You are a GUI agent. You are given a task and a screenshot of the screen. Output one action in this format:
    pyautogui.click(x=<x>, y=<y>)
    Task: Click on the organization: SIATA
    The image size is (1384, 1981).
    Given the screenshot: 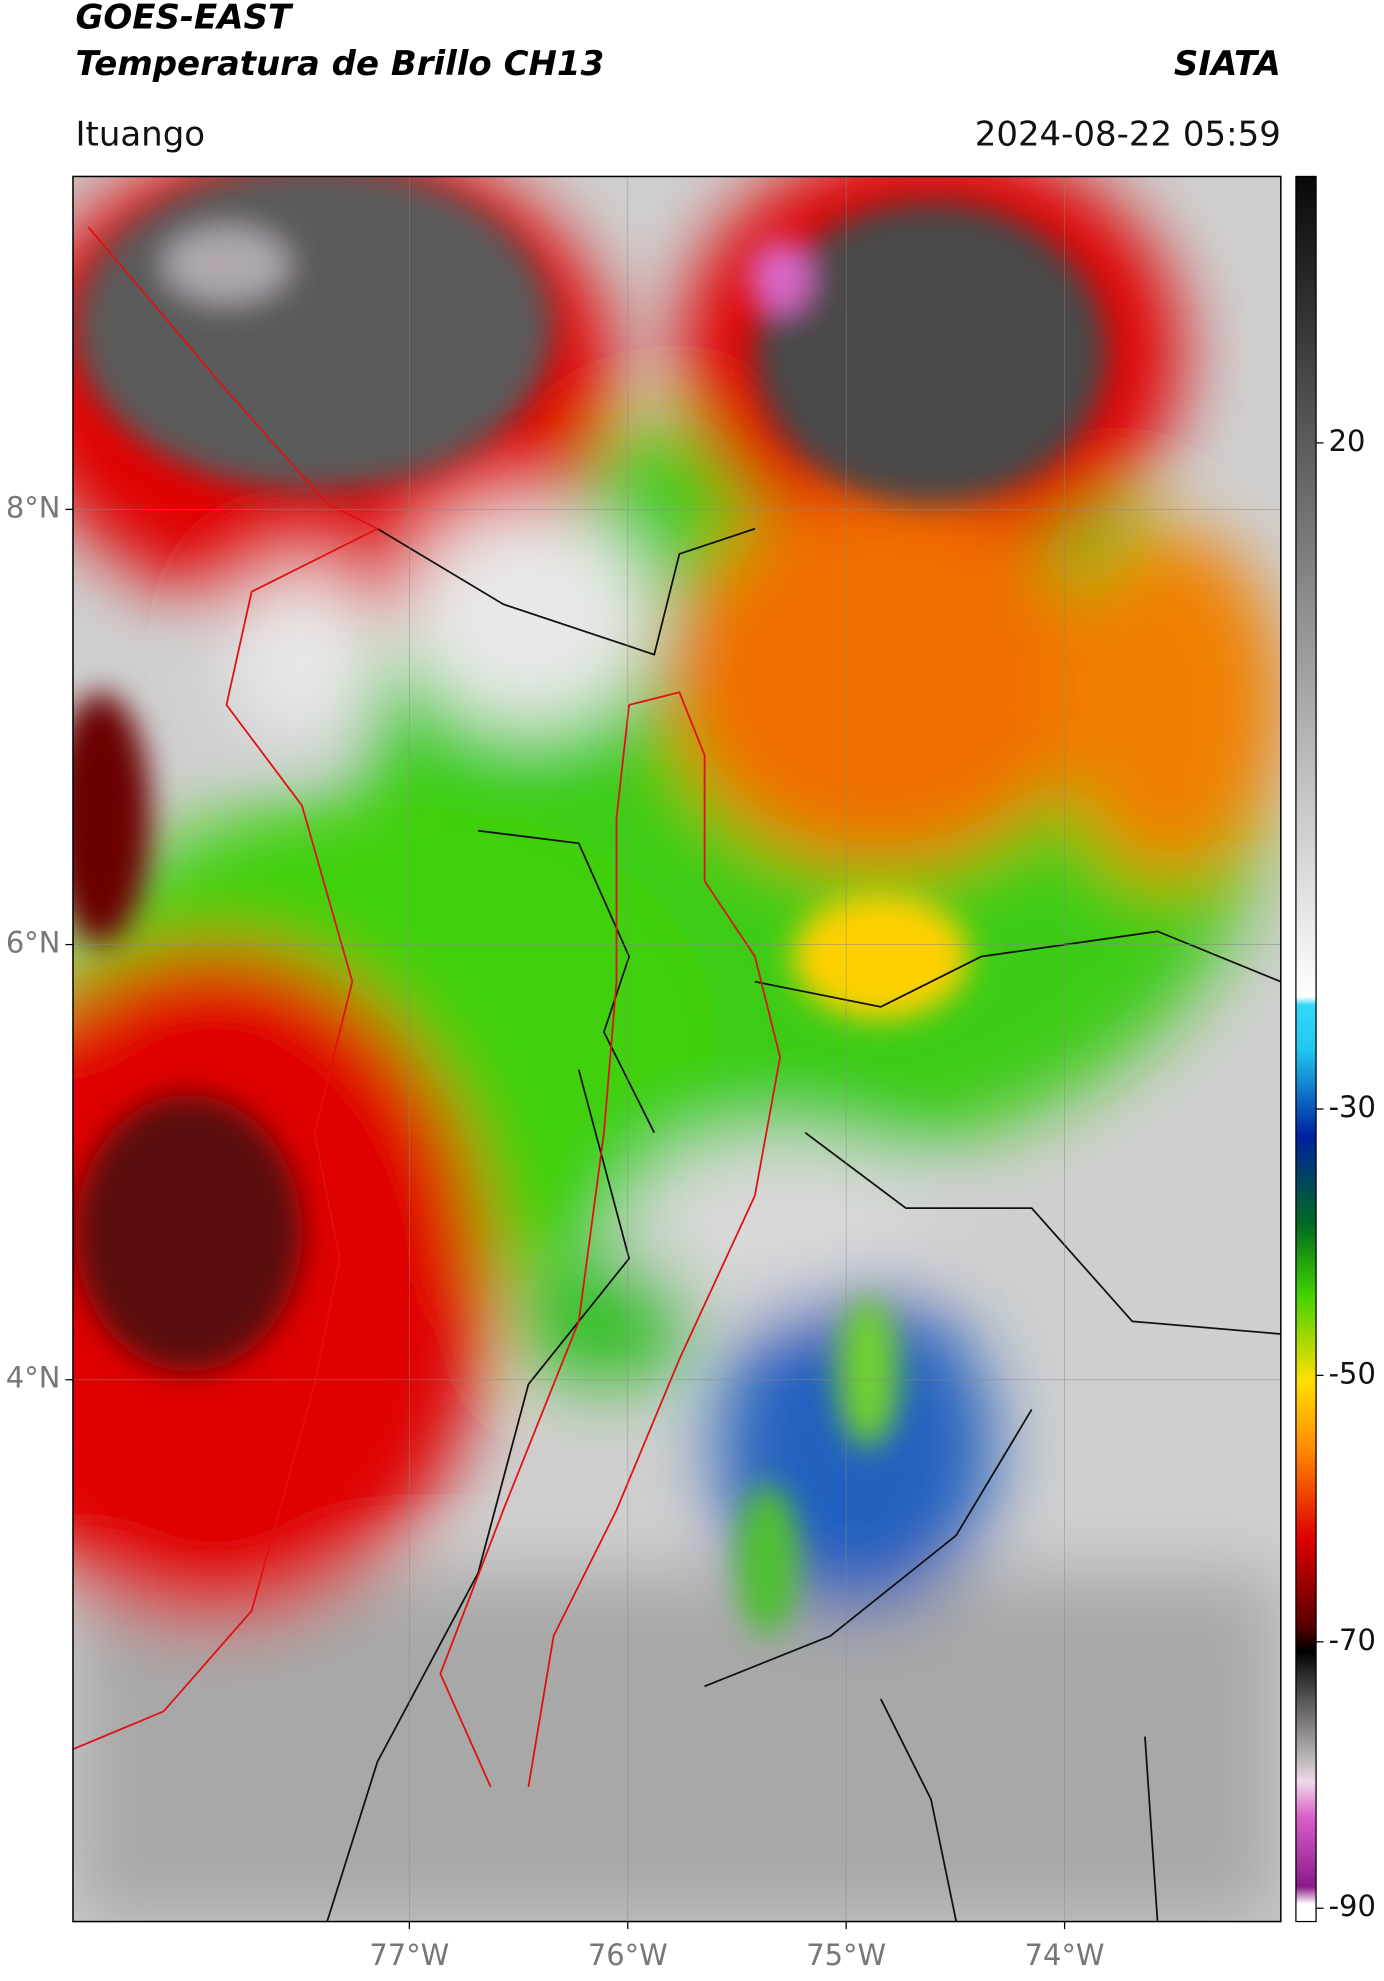 What is the action you would take?
    pyautogui.click(x=1227, y=64)
    